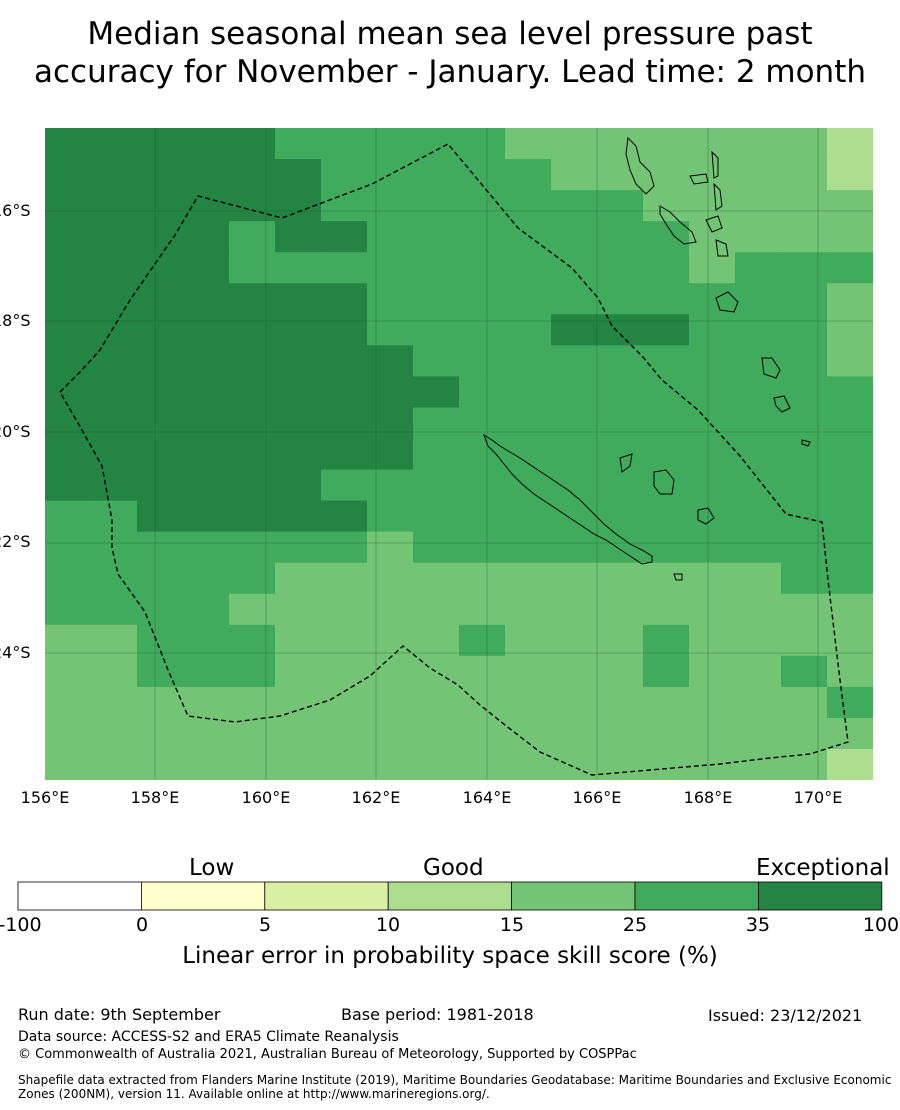  Describe the element at coordinates (388, 925) in the screenshot. I see `colorbar-tick-10: 10` at that location.